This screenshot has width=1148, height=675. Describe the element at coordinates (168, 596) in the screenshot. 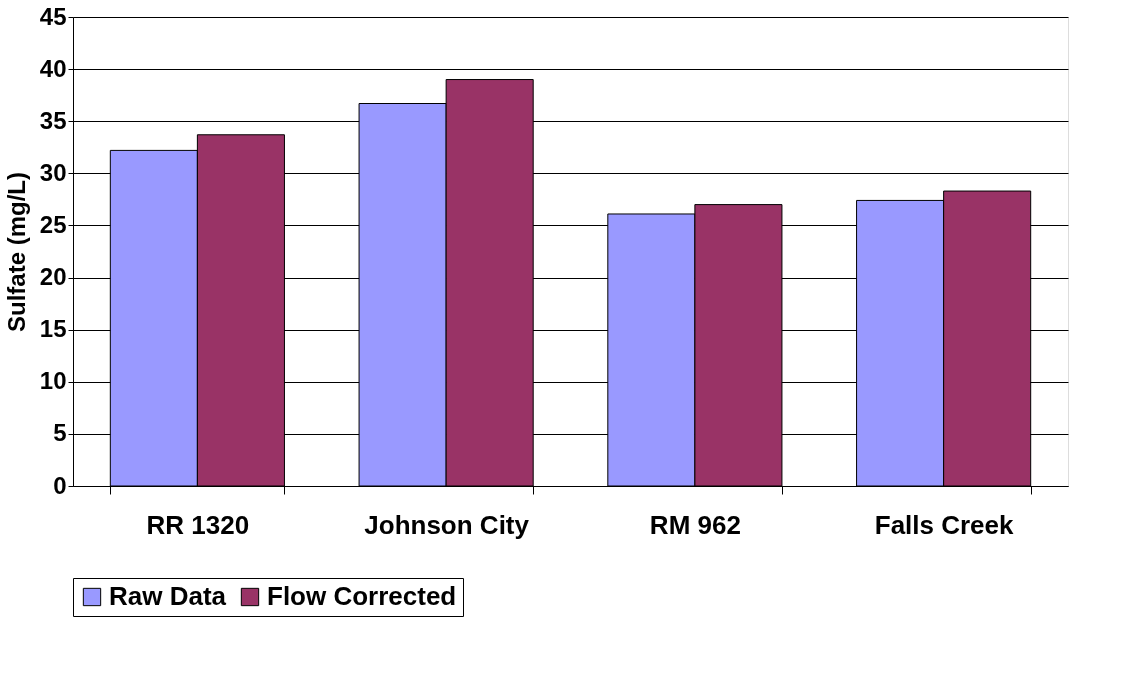

I see `legend-label: Raw Data` at that location.